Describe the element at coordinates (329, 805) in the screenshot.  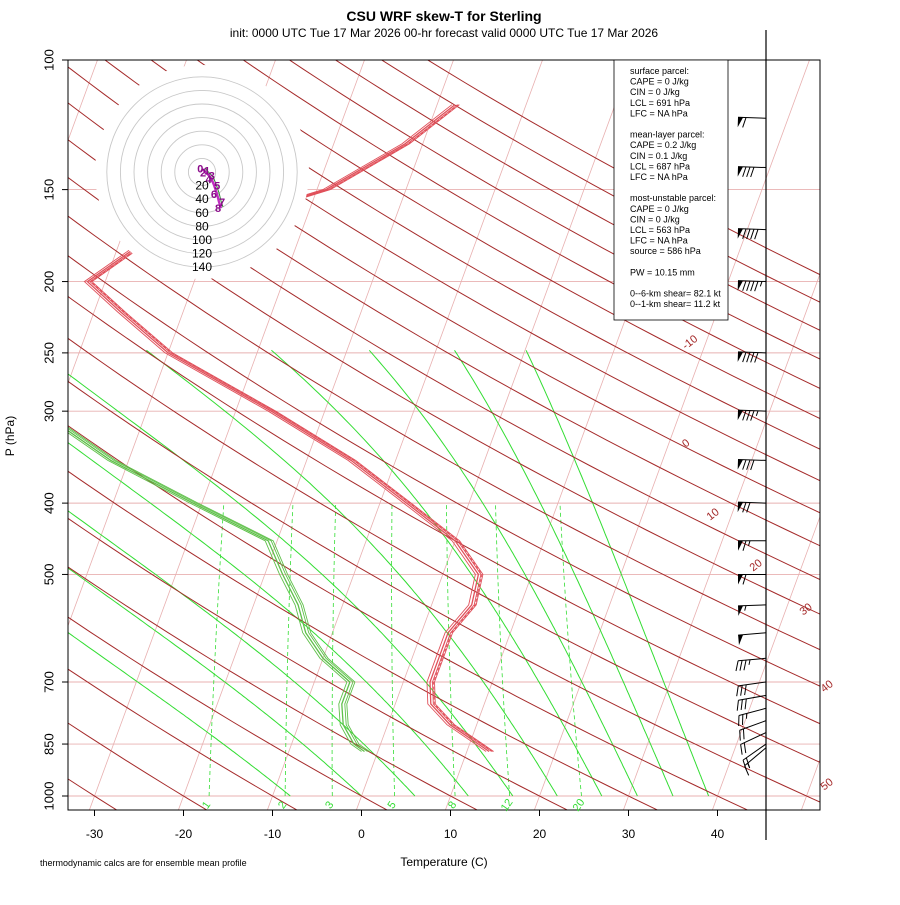
I see `mixing-ratio-label: 3` at that location.